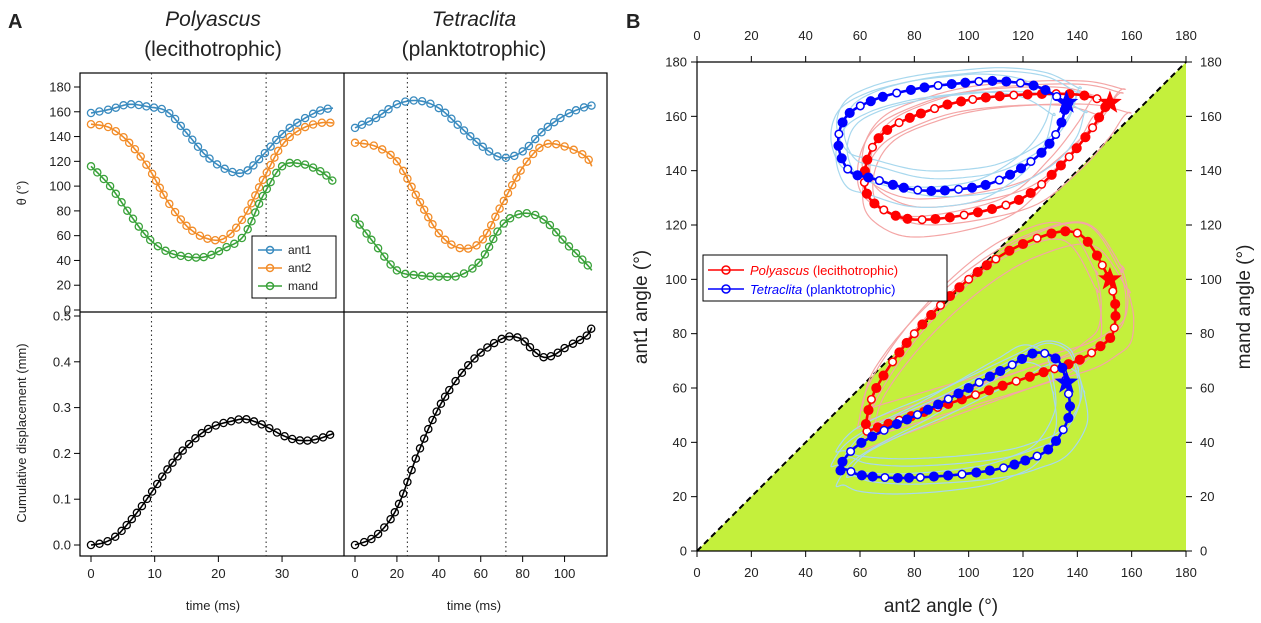  Describe the element at coordinates (1244, 307) in the screenshot. I see `y2-label-mand: mand angle (°)` at that location.